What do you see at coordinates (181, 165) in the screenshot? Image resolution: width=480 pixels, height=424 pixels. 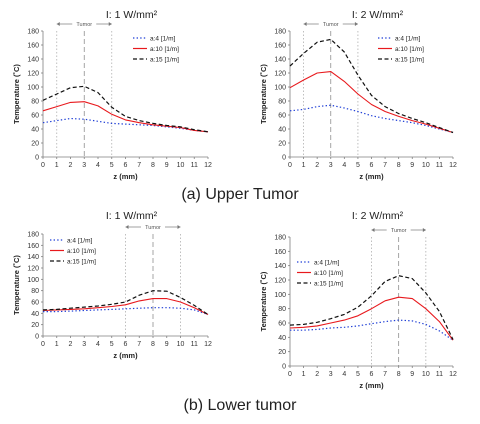 I see `x-tick-label: 10` at bounding box center [181, 165].